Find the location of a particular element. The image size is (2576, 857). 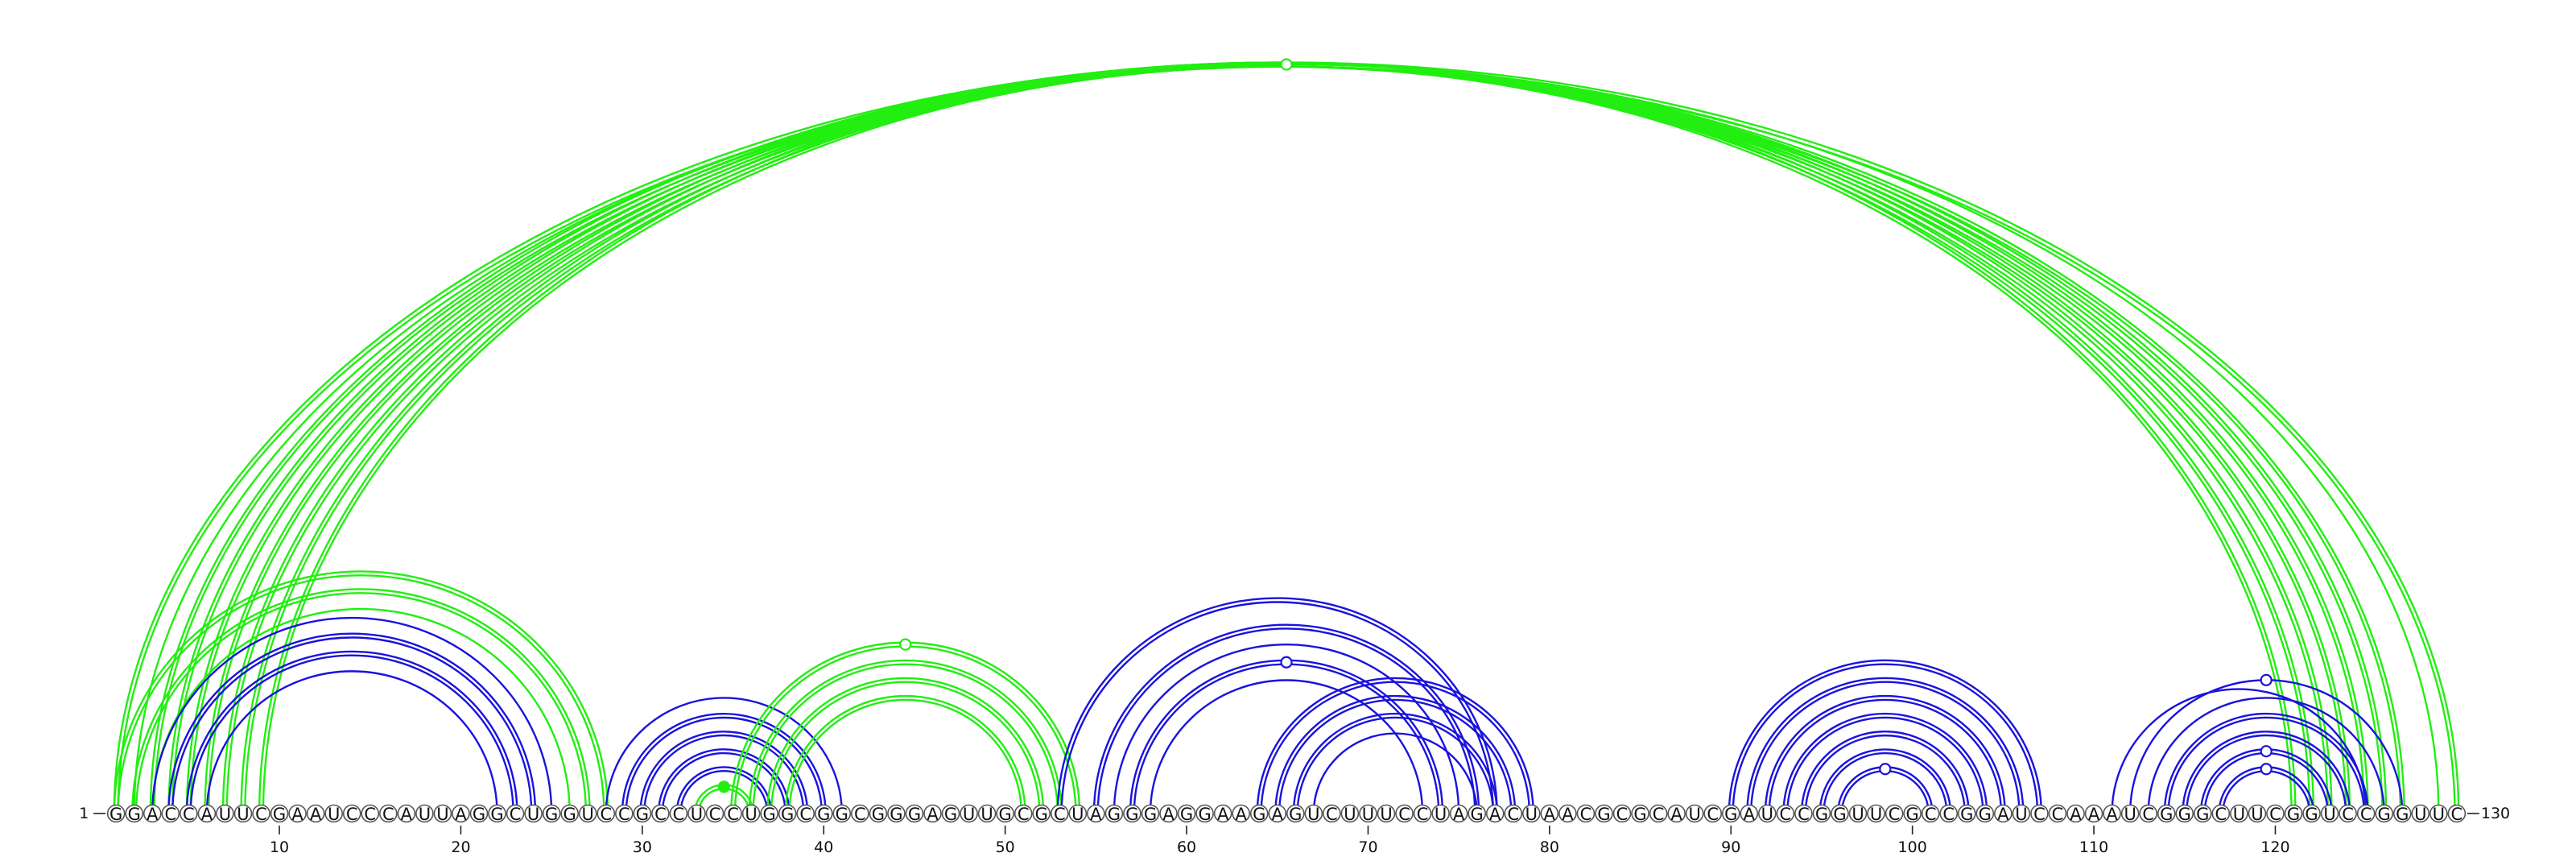

nucleotide-letter-61: G is located at coordinates (1204, 814).